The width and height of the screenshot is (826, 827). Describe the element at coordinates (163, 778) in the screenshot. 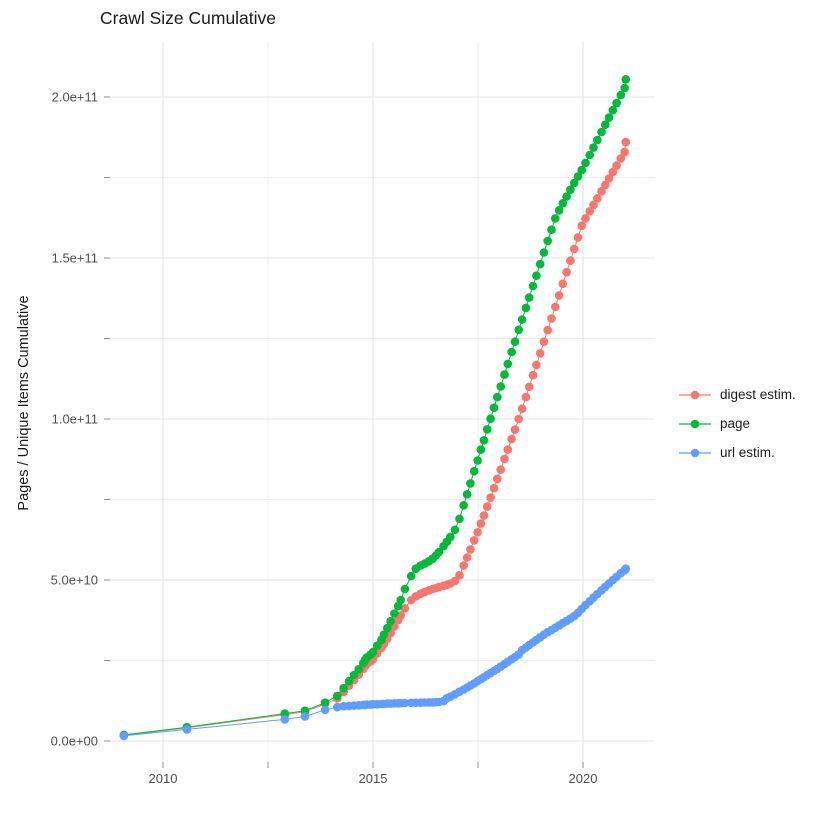

I see `x-tick-label-2010: 2010` at that location.